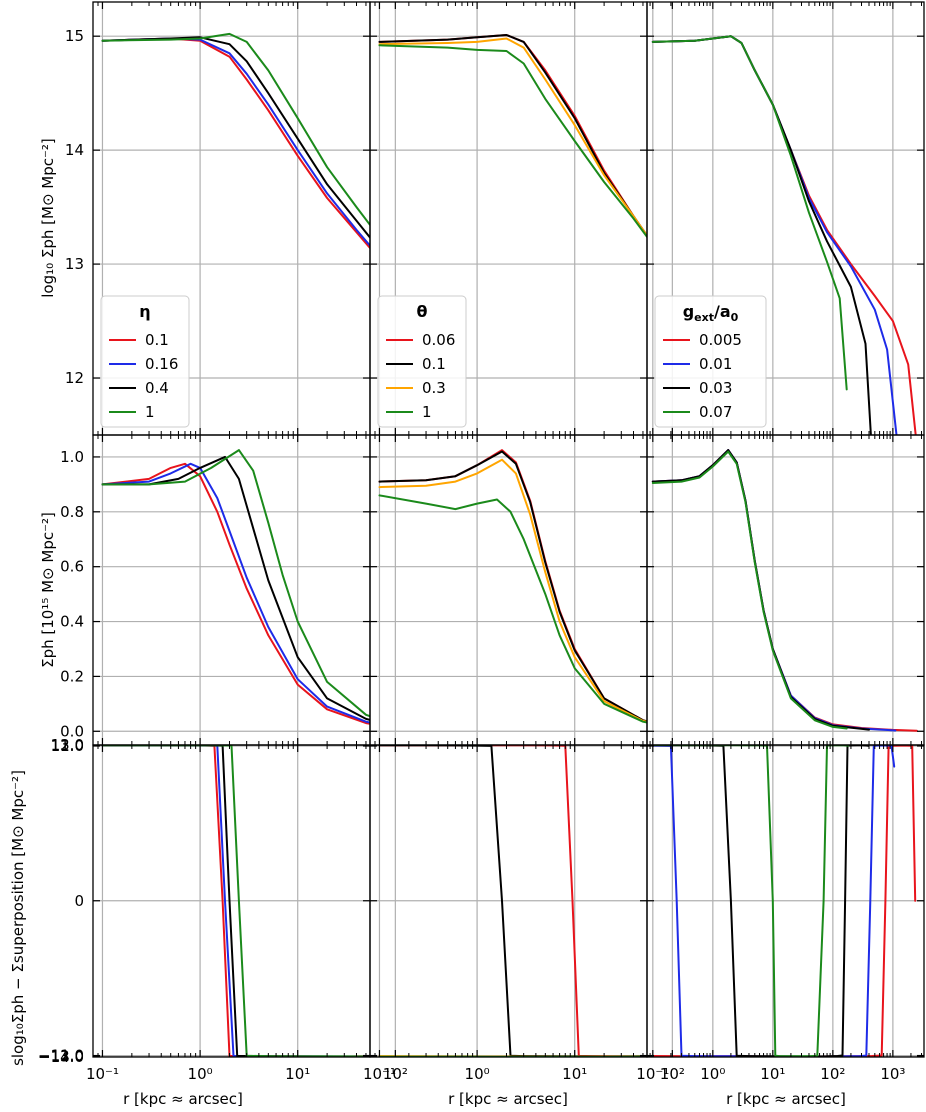  Describe the element at coordinates (72, 457) in the screenshot. I see `ytick-label: 1.0` at that location.